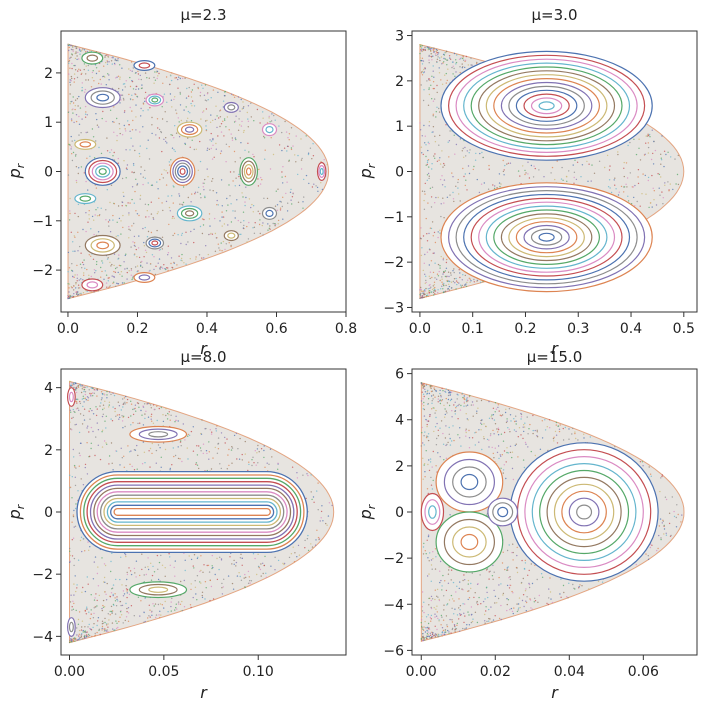  What do you see at coordinates (269, 213) in the screenshot?
I see `island` at bounding box center [269, 213].